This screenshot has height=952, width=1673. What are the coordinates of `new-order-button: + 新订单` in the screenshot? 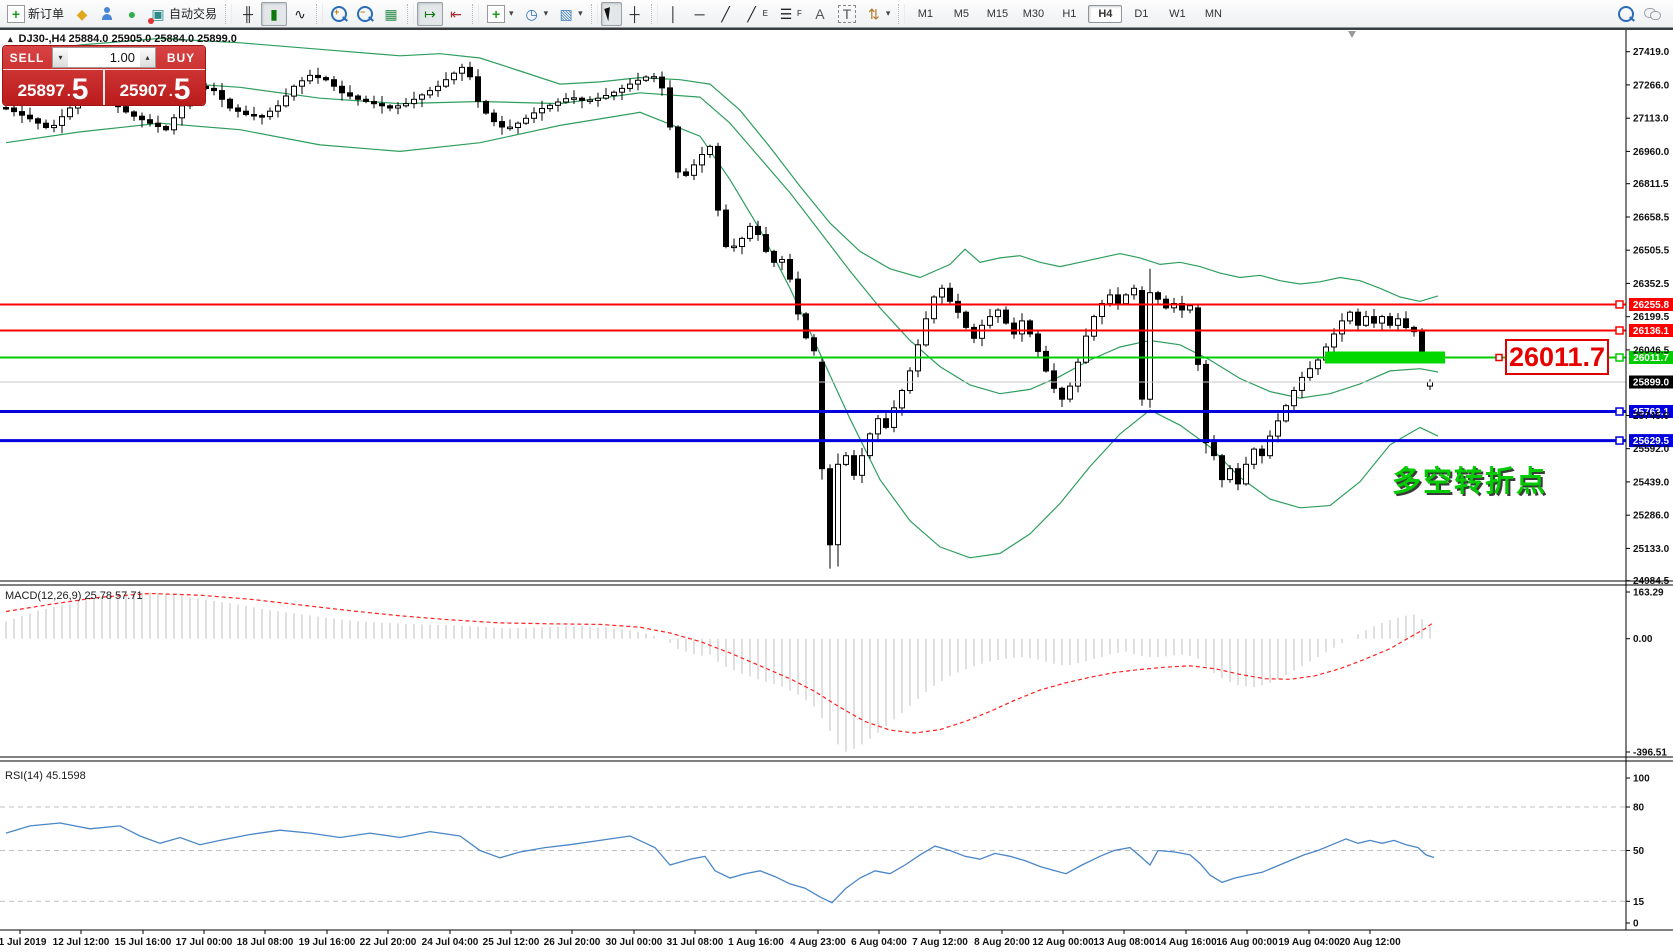 It's located at (35, 14).